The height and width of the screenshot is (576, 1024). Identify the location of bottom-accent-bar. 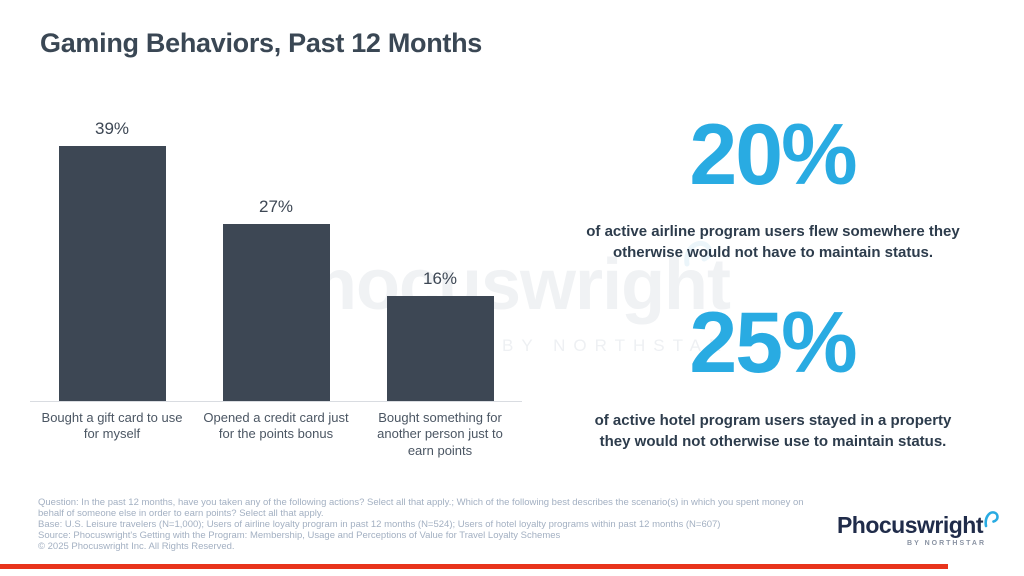
(474, 566).